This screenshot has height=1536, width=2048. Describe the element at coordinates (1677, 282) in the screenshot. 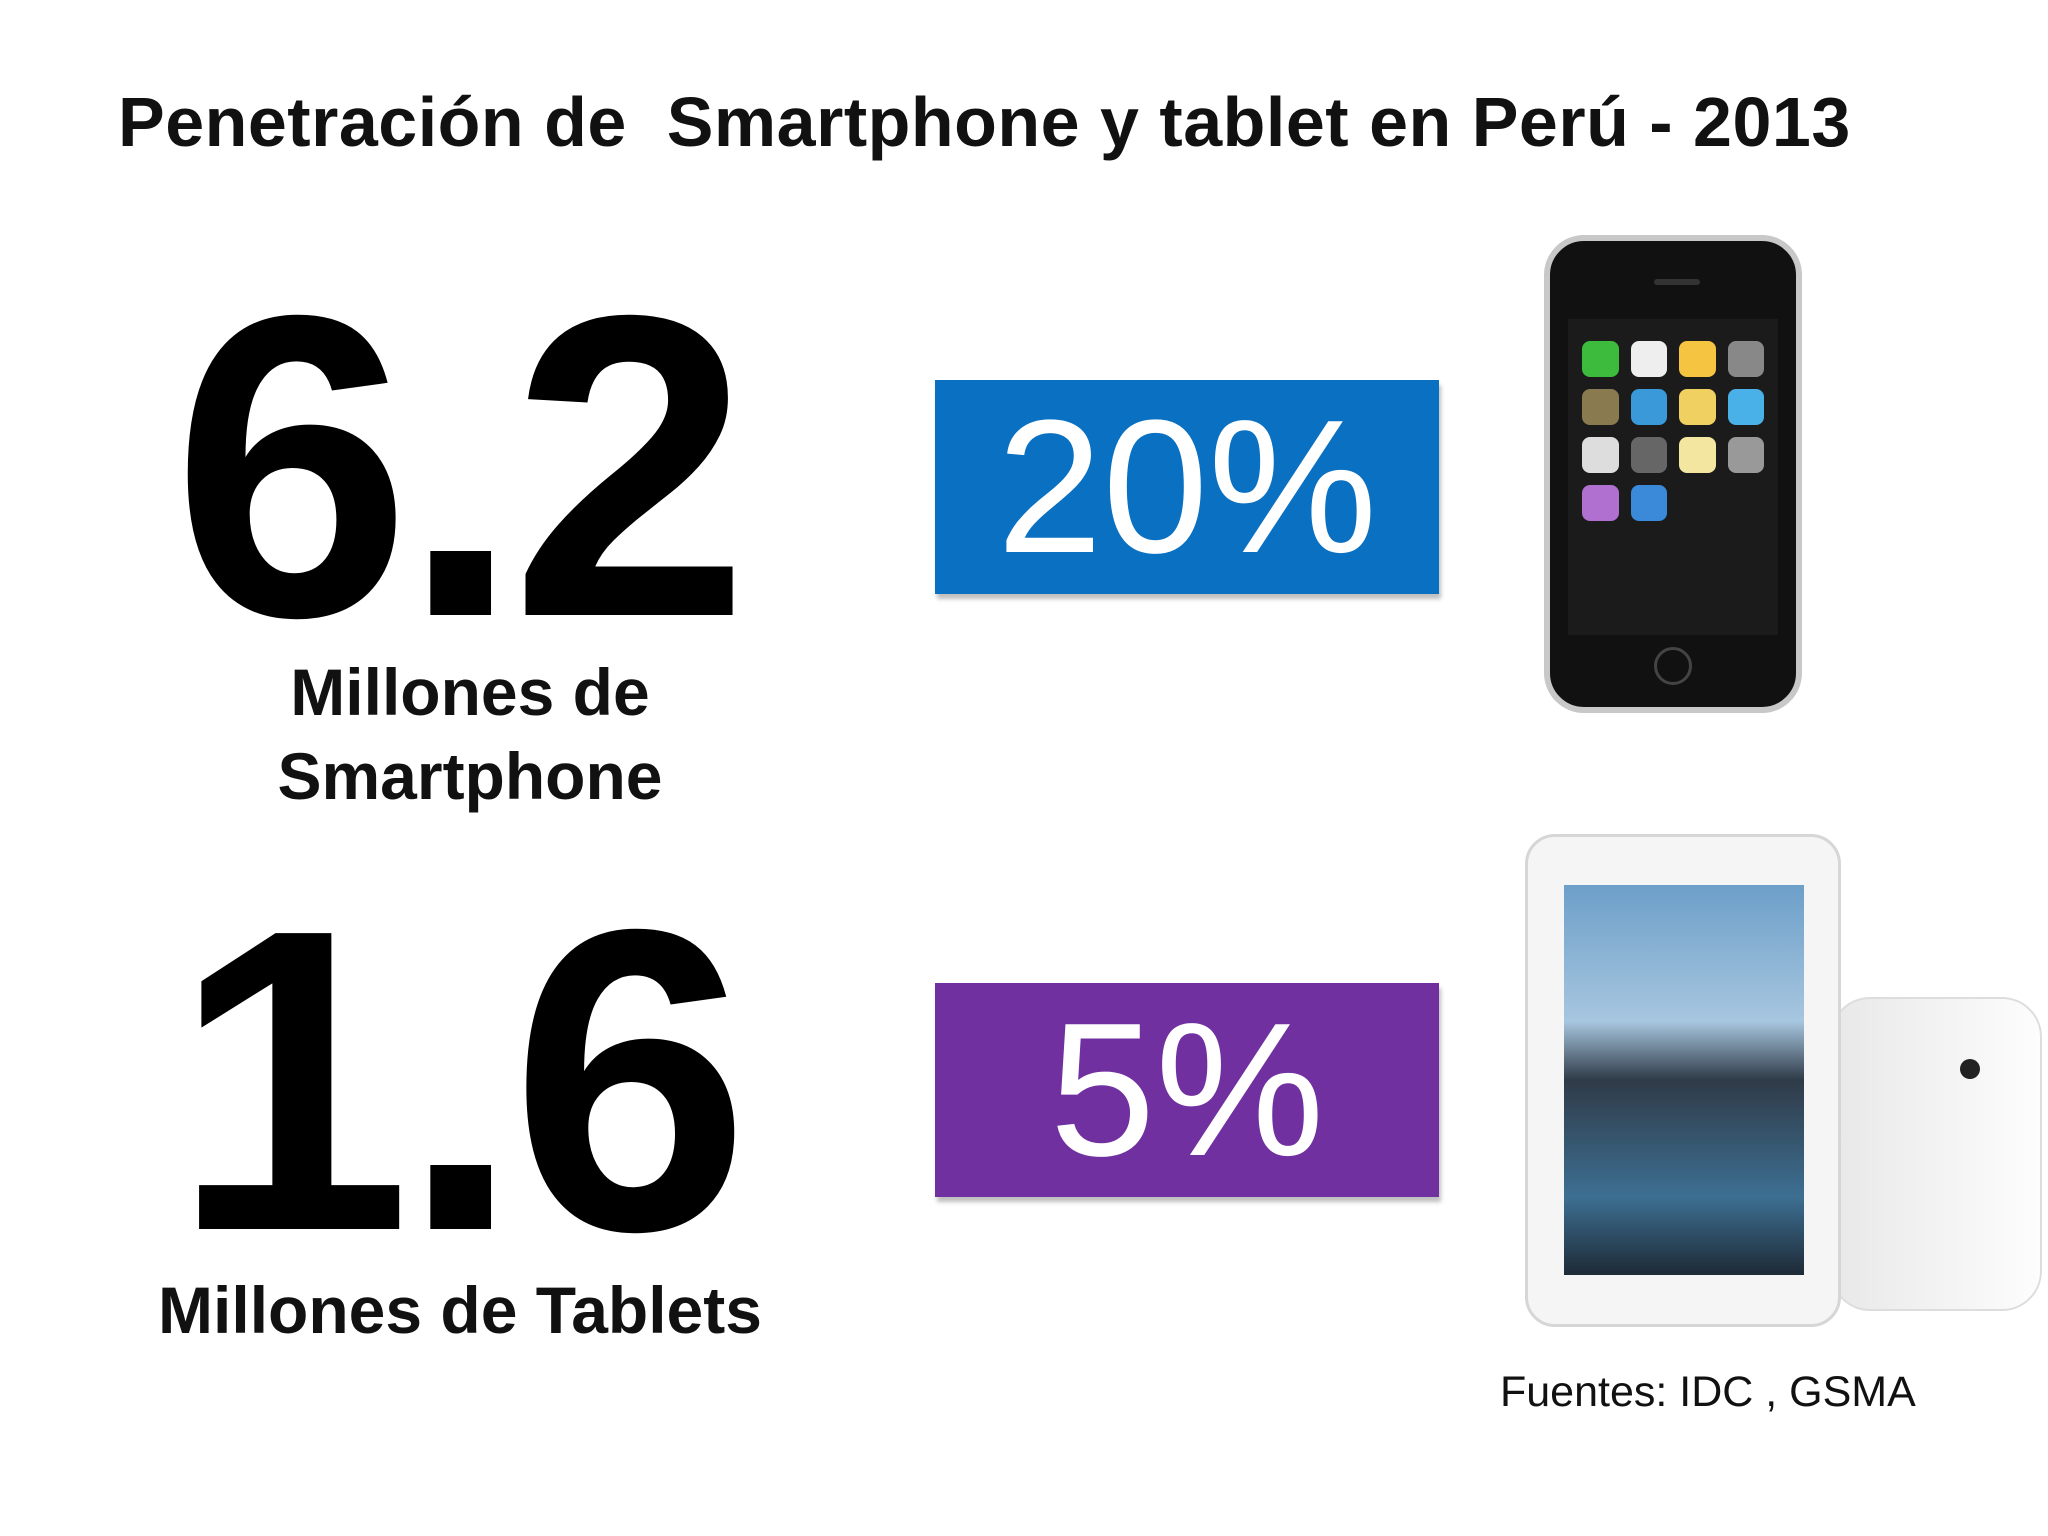

I see `speaker` at that location.